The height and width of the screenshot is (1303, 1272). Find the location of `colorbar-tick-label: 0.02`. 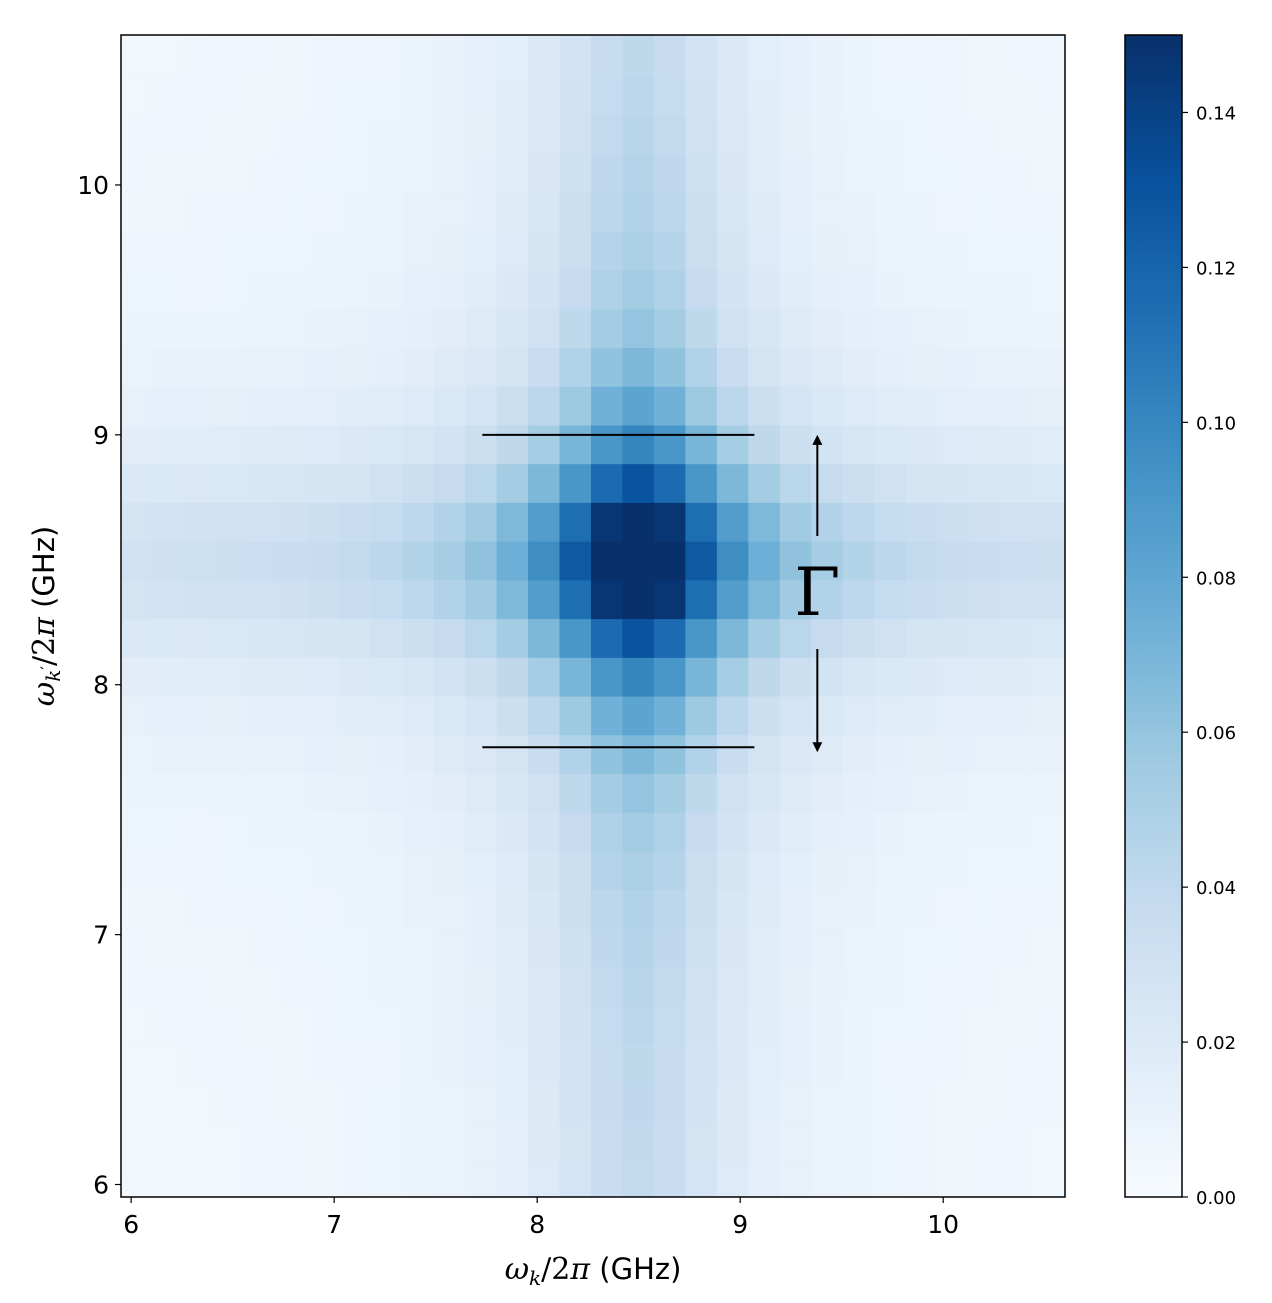

colorbar-tick-label: 0.02 is located at coordinates (1216, 1043).